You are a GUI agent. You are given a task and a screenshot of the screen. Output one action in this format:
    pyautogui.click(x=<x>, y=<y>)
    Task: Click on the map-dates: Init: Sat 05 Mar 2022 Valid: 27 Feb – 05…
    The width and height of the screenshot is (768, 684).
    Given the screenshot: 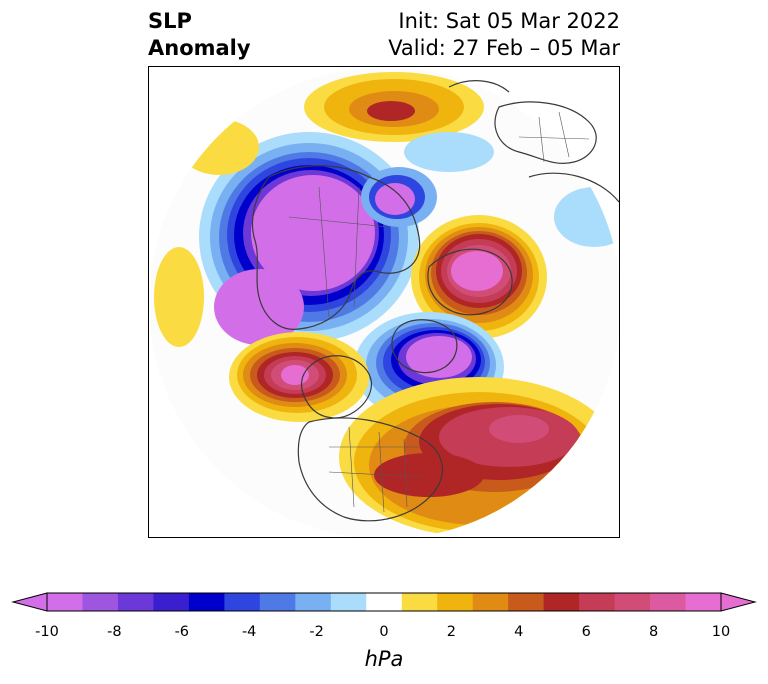 What is the action you would take?
    pyautogui.click(x=504, y=35)
    